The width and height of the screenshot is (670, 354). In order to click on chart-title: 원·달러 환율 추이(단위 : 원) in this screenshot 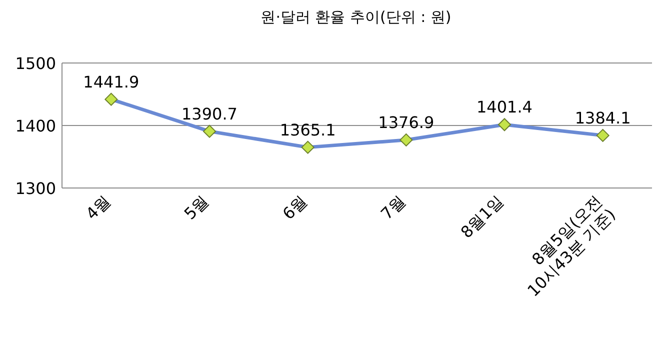, I will do `click(356, 17)`.